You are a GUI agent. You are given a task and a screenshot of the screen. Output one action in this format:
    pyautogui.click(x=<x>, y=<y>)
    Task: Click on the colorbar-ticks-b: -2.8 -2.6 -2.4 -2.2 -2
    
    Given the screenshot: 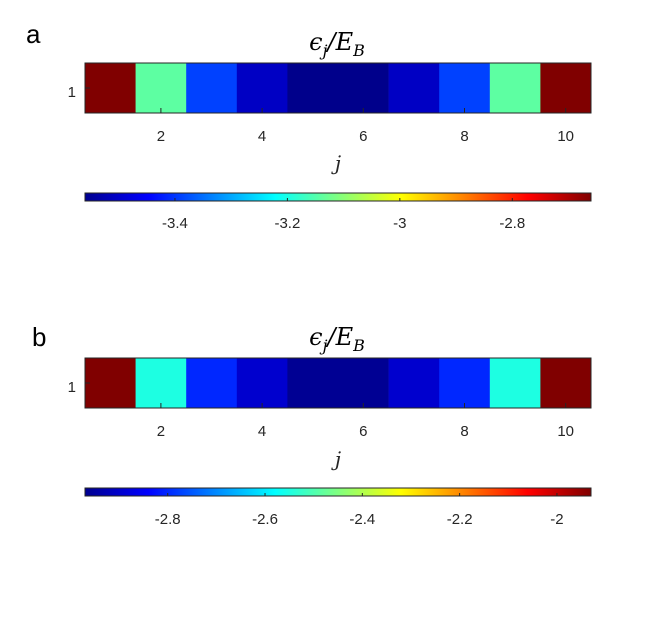 What is the action you would take?
    pyautogui.click(x=359, y=510)
    